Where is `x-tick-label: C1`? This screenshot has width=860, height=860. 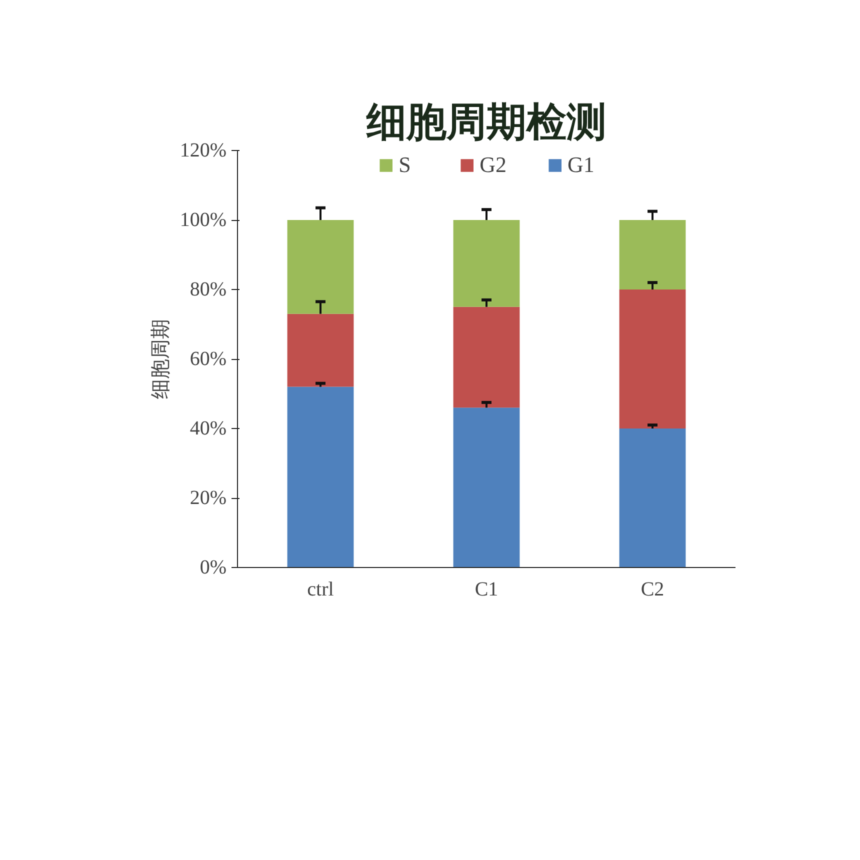
x-tick-label: C1 is located at coordinates (486, 589).